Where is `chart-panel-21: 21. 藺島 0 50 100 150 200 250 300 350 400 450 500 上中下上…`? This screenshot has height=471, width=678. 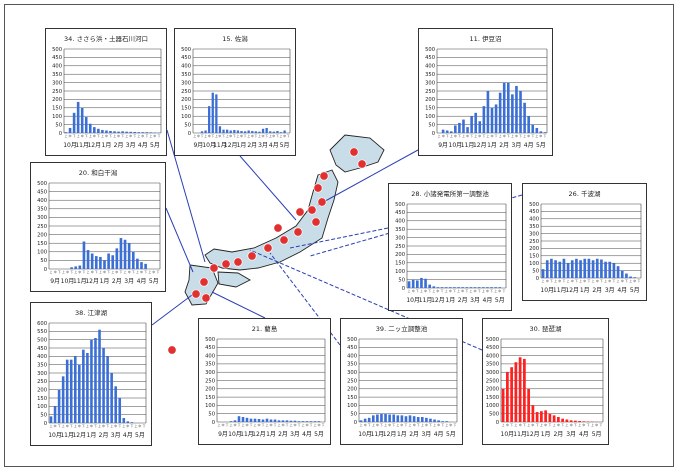 chart-panel-21: 21. 藺島 0 50 100 150 200 250 300 350 400 450 500 上中下上… is located at coordinates (264, 381).